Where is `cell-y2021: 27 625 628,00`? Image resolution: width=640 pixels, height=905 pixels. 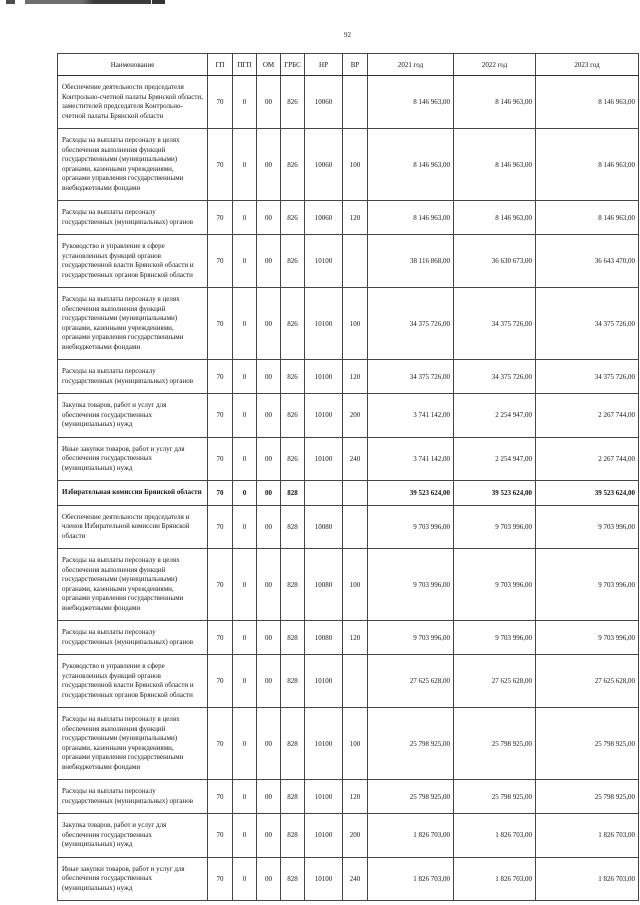 cell-y2021: 27 625 628,00 is located at coordinates (410, 681).